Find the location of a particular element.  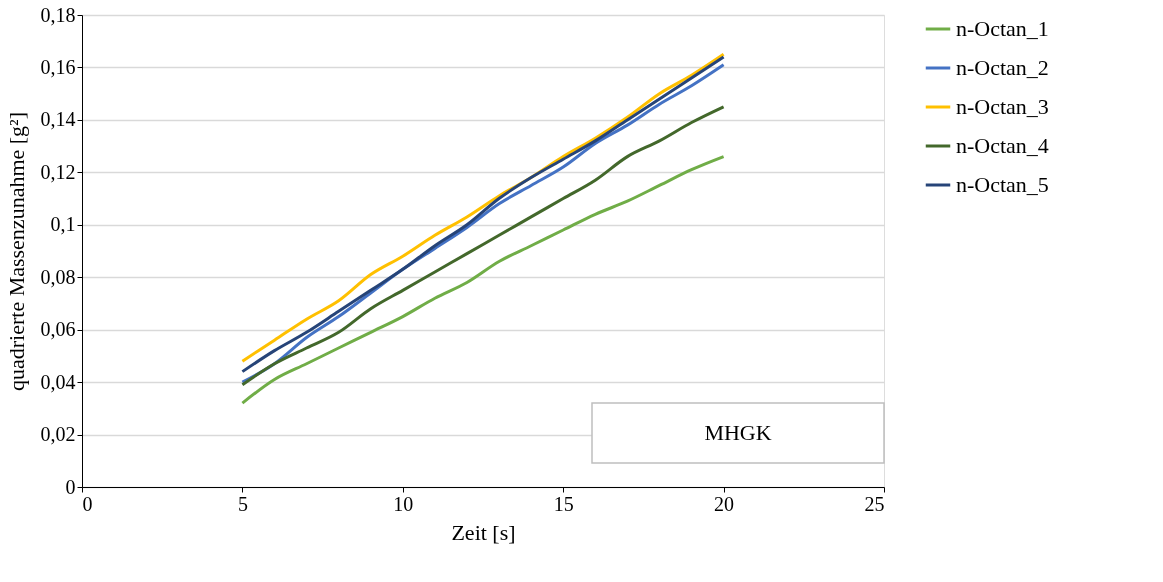

legend-label: n-Octan_2 is located at coordinates (1002, 67).